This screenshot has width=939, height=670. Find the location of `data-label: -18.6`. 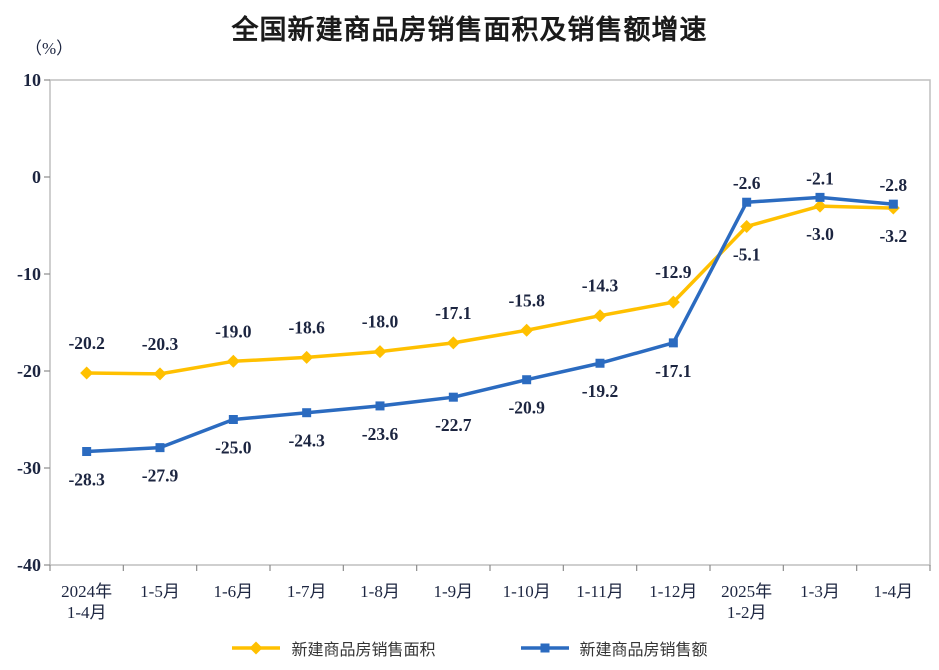

data-label: -18.6 is located at coordinates (306, 327).